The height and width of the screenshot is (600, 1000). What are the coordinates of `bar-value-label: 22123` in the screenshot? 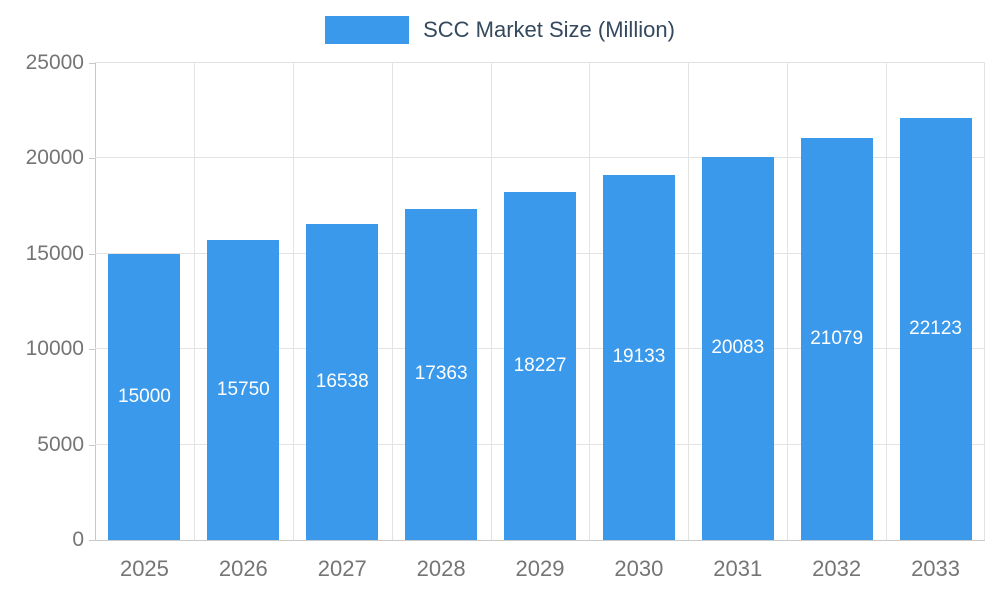 It's located at (935, 328).